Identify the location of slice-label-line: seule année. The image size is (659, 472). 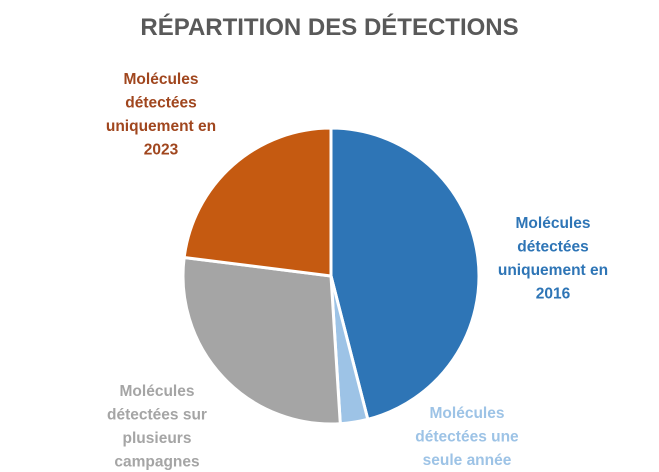
(467, 460).